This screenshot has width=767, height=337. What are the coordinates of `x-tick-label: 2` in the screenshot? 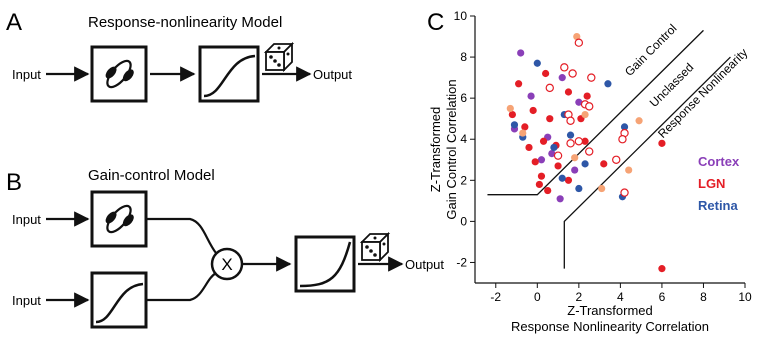 It's located at (579, 297).